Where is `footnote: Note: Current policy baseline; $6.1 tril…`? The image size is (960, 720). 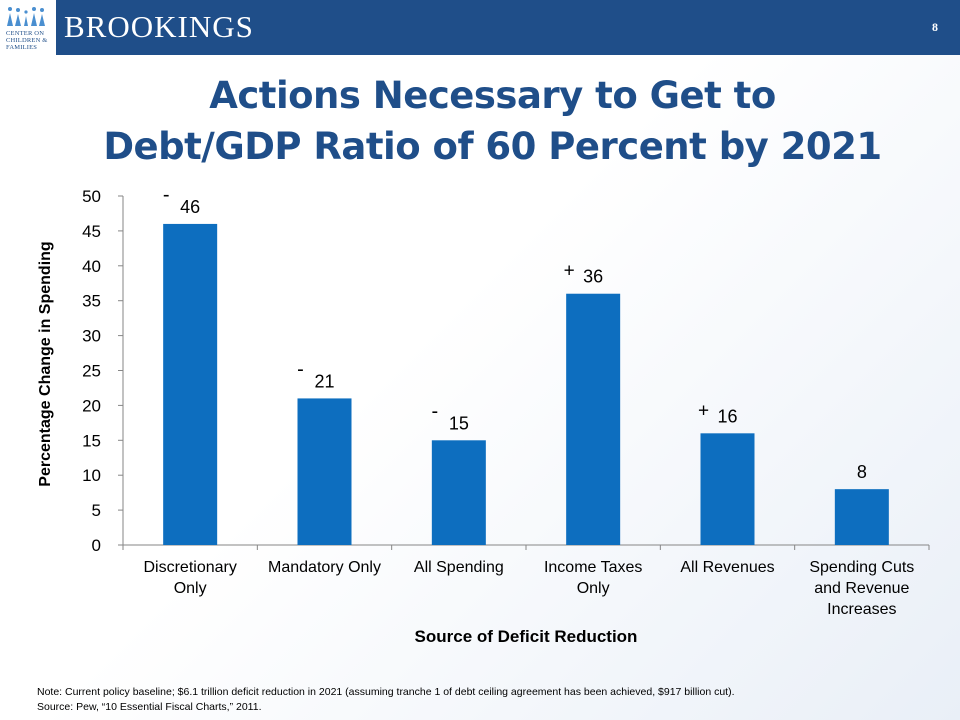 footnote: Note: Current policy baseline; $6.1 tril… is located at coordinates (386, 700).